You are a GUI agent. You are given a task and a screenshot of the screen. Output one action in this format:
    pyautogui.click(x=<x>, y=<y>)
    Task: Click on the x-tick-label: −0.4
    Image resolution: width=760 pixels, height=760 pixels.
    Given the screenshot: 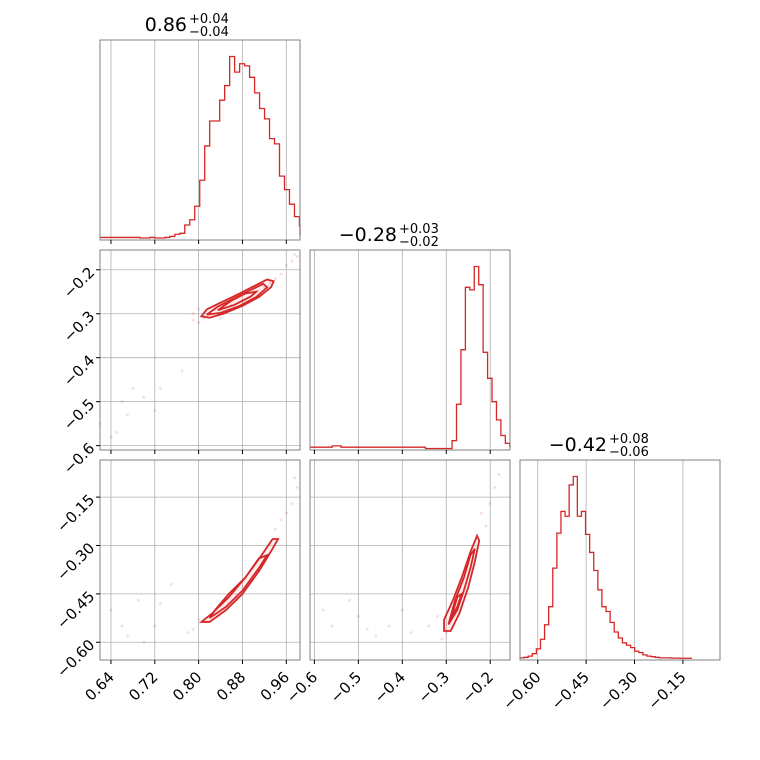 What is the action you would take?
    pyautogui.click(x=390, y=687)
    